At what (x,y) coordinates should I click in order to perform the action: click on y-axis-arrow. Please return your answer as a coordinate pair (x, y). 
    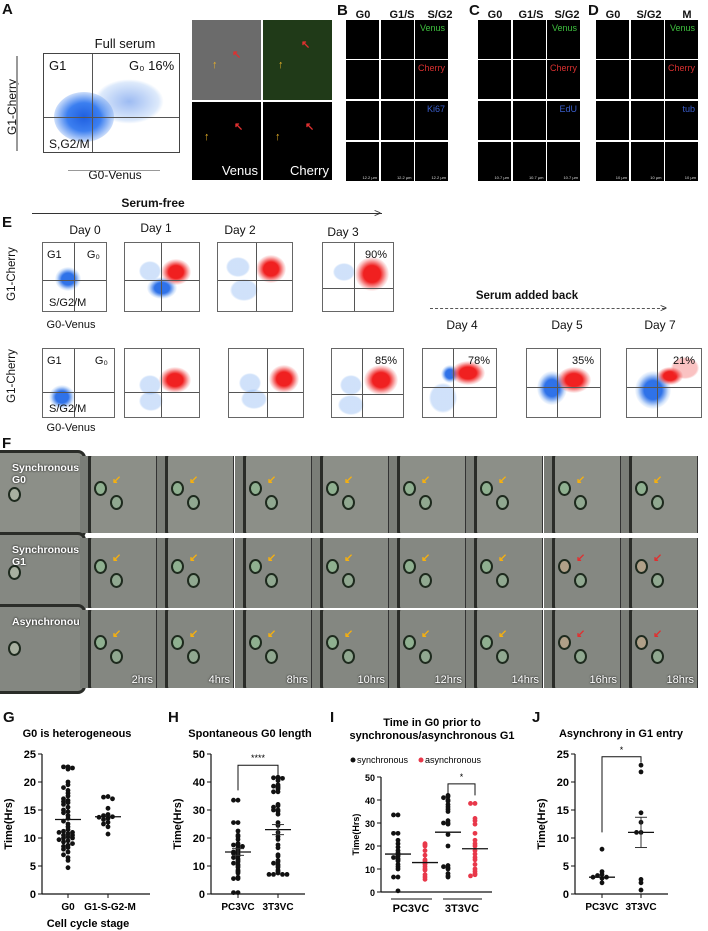
    Looking at the image, I should click on (17, 103).